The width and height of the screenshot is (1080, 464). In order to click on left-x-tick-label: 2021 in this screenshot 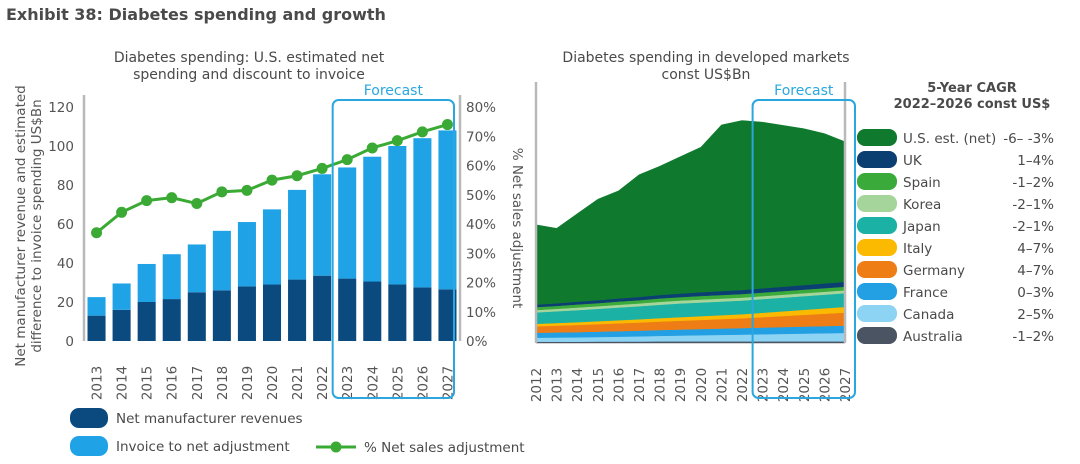, I will do `click(298, 383)`.